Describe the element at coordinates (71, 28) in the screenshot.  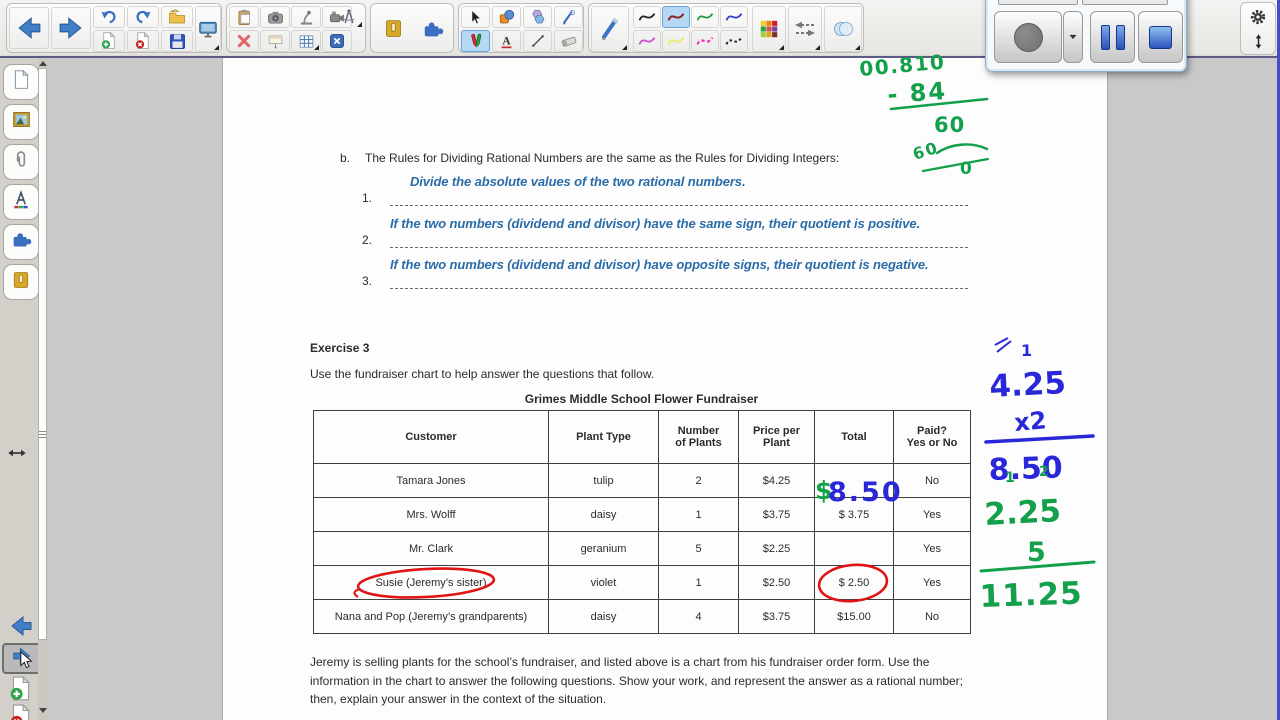
I see `next-page-button` at that location.